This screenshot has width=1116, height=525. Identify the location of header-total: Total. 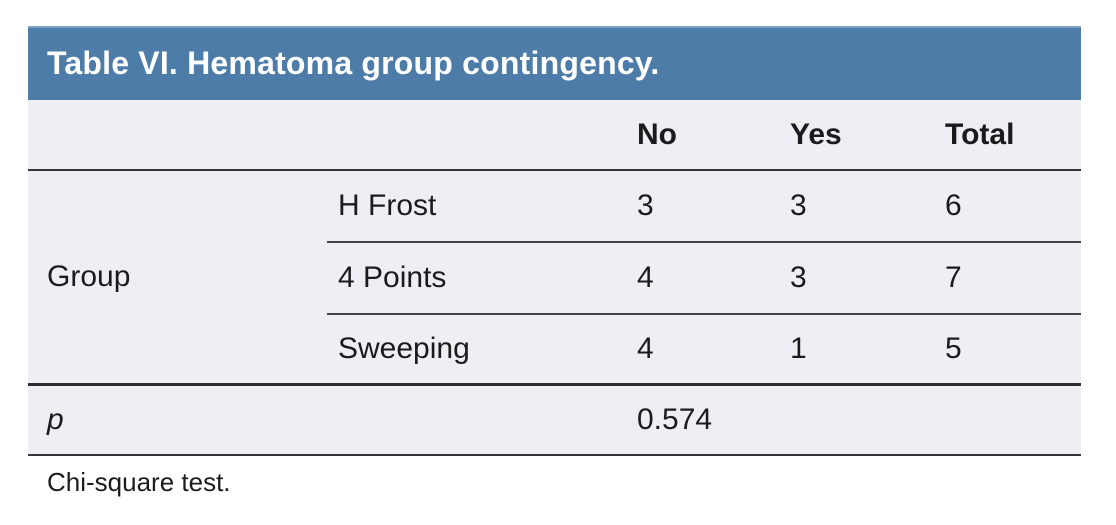
(980, 134).